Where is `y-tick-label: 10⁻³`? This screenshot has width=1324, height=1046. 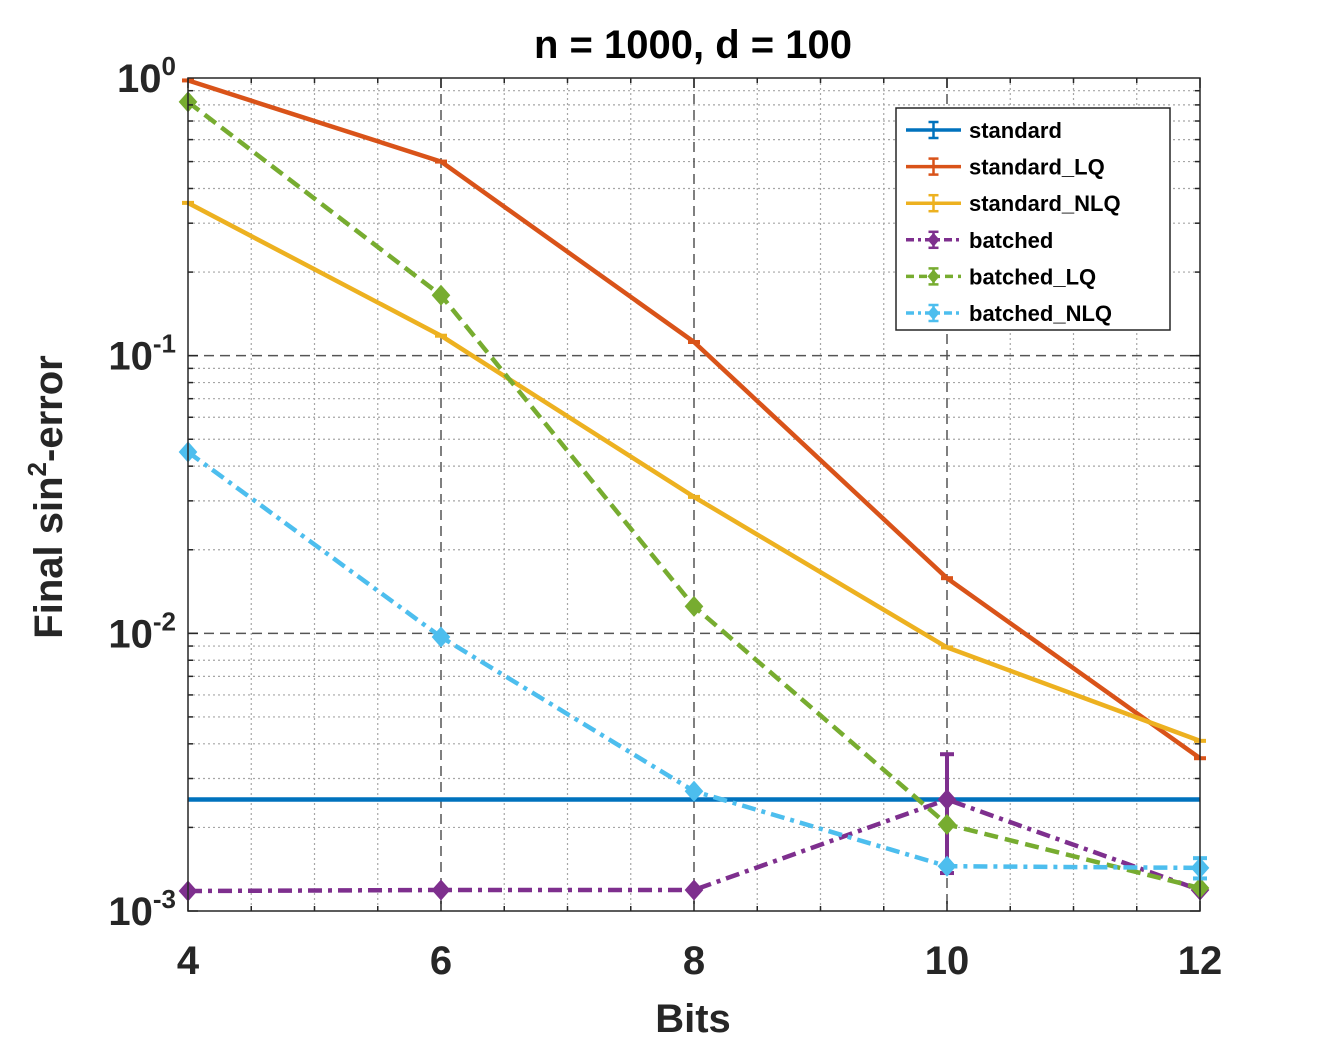
y-tick-label: 10⁻³ is located at coordinates (142, 909).